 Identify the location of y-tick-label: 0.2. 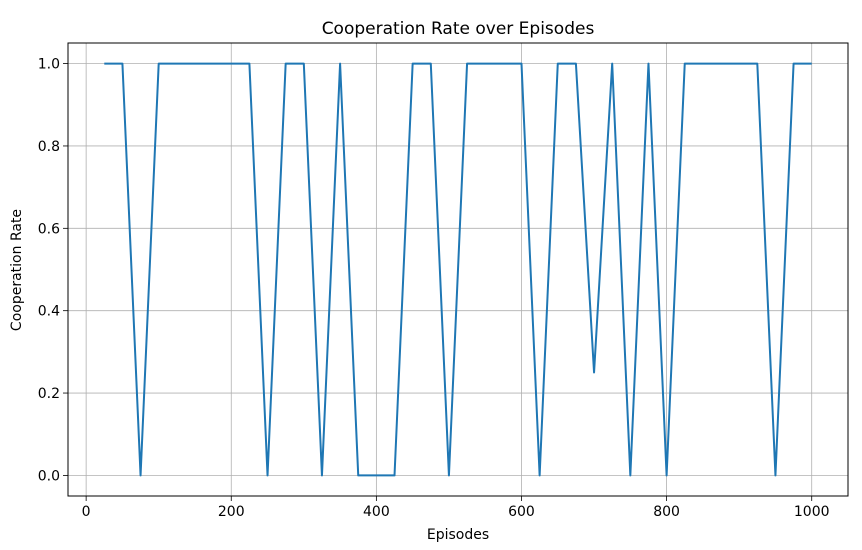
(49, 394).